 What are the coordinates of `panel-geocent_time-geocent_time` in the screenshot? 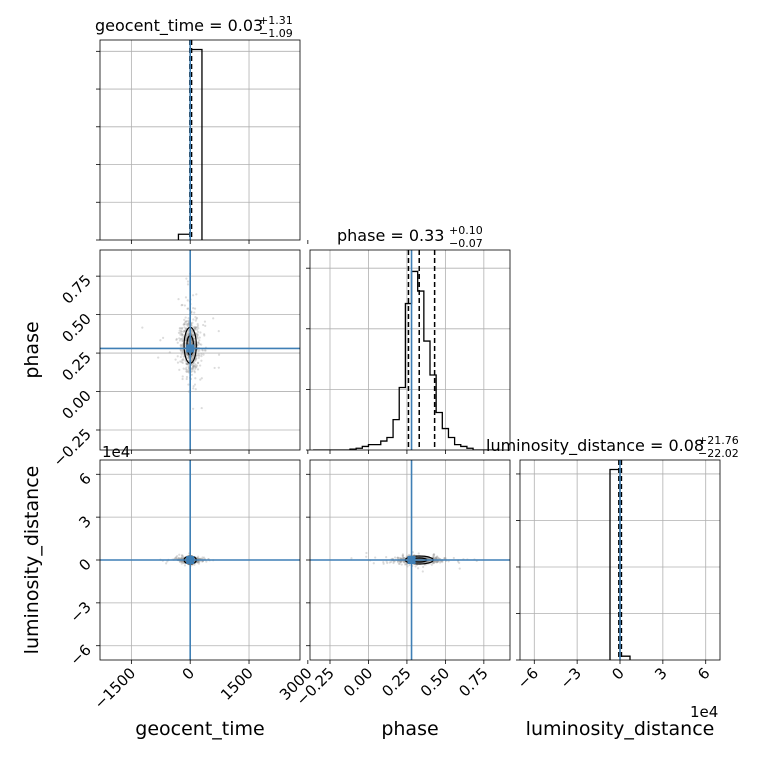 It's located at (202, 141).